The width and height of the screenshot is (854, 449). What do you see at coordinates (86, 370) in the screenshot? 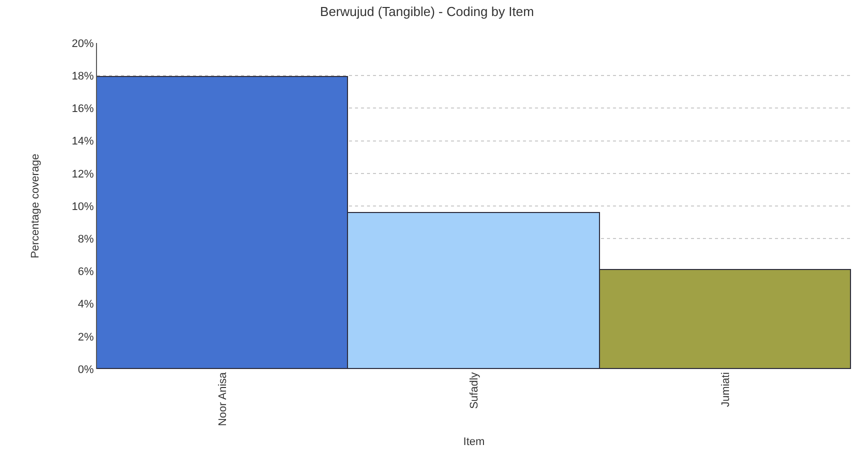
I see `y-tick-label: 0%` at bounding box center [86, 370].